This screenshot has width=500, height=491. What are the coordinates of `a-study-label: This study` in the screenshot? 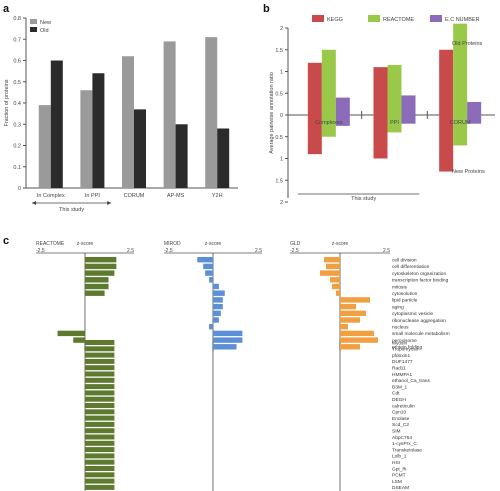 It's located at (71, 210).